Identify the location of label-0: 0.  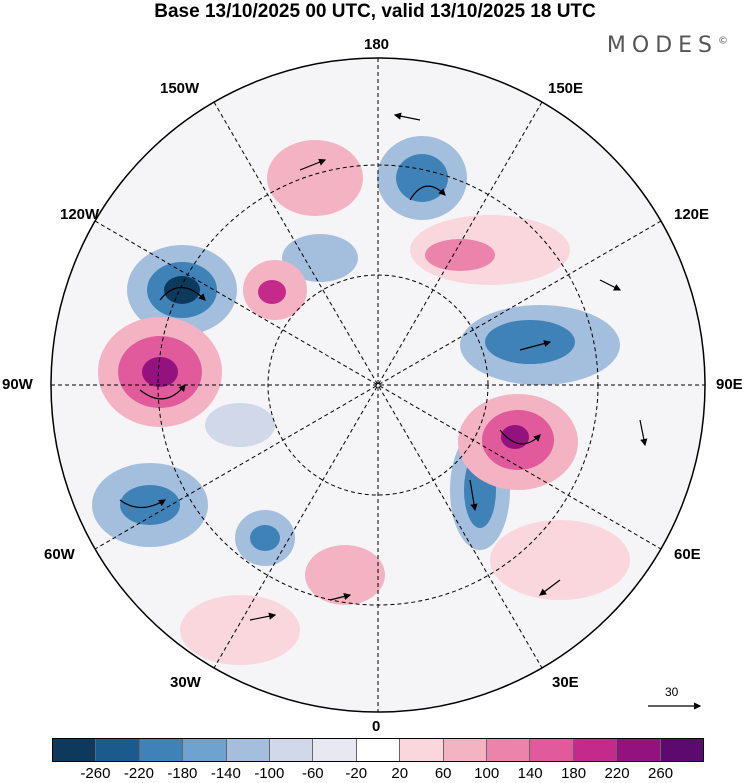
(376, 726).